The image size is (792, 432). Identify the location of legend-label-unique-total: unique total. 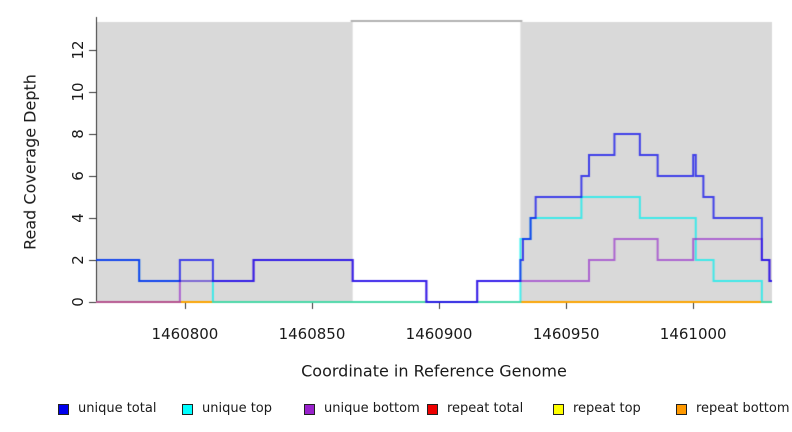
(117, 408).